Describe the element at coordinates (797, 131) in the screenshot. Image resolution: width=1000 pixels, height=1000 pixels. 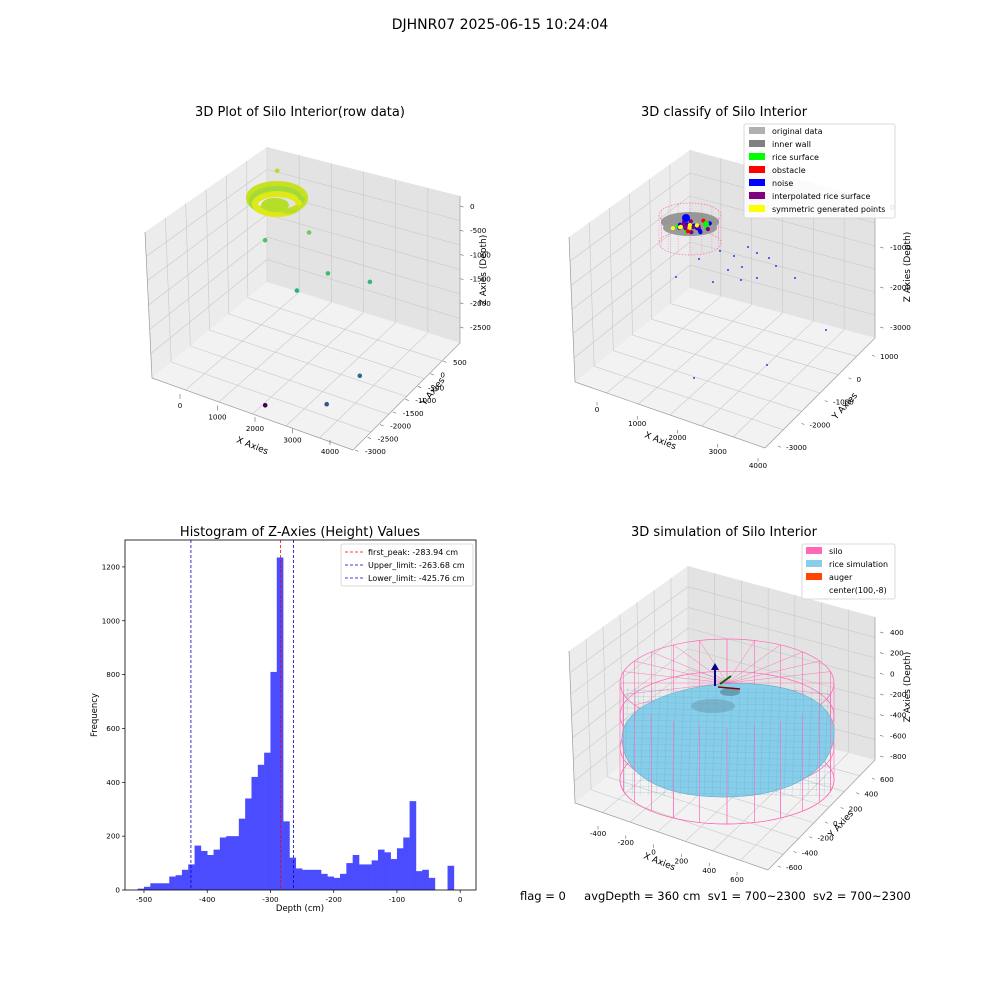
I see `legend-label: original data` at that location.